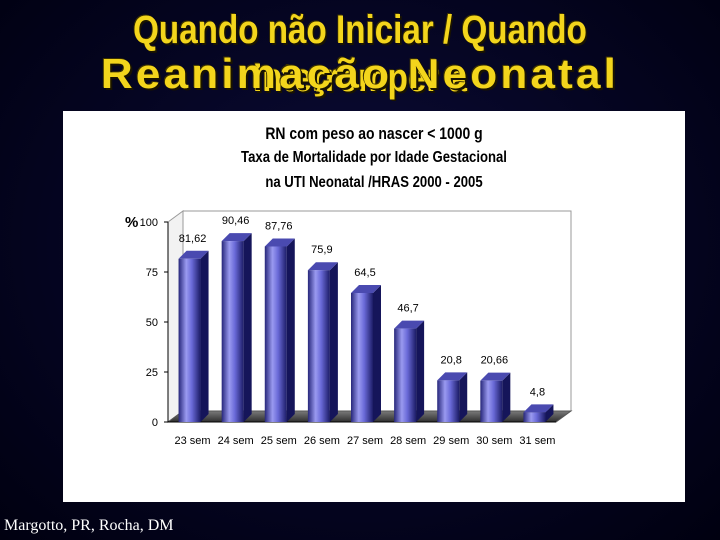 Image resolution: width=720 pixels, height=540 pixels. I want to click on x-tick-label: 23 sem, so click(193, 441).